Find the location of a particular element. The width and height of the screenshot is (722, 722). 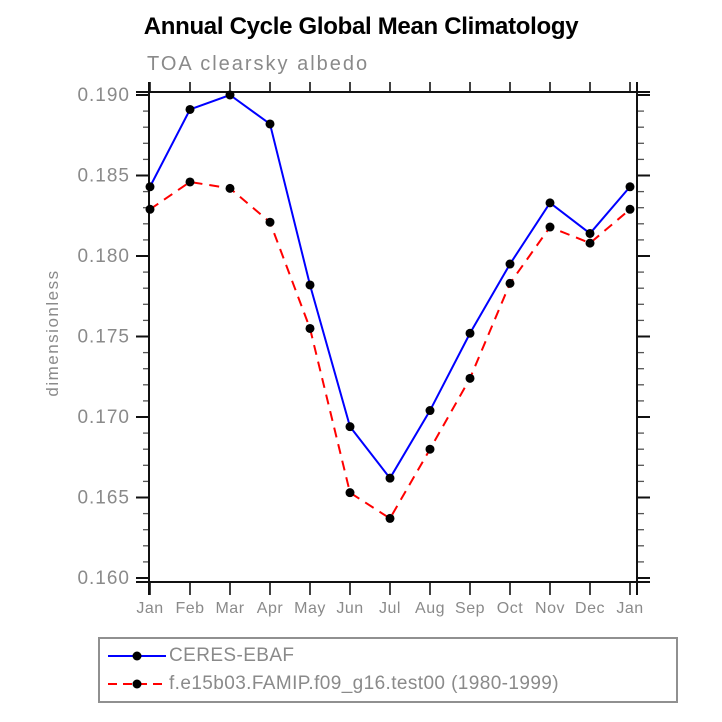

chart-title: Annual Cycle Global Mean Climatology is located at coordinates (361, 26).